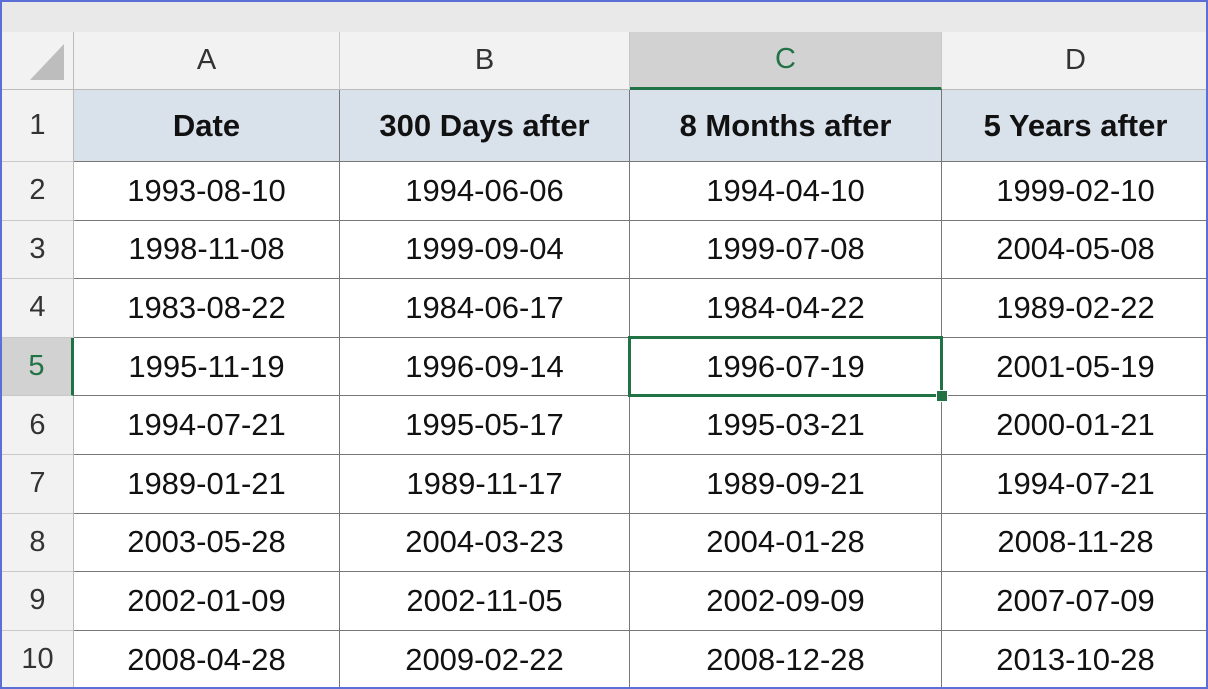 The image size is (1208, 689). I want to click on row-header: 6, so click(38, 425).